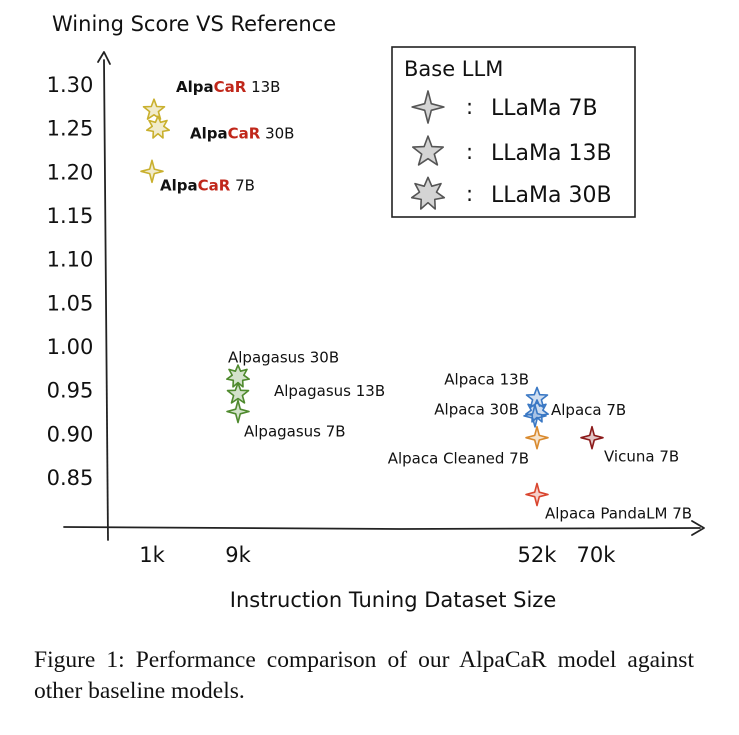 The image size is (739, 735). Describe the element at coordinates (70, 85) in the screenshot. I see `y-tick-label: 1.30` at that location.